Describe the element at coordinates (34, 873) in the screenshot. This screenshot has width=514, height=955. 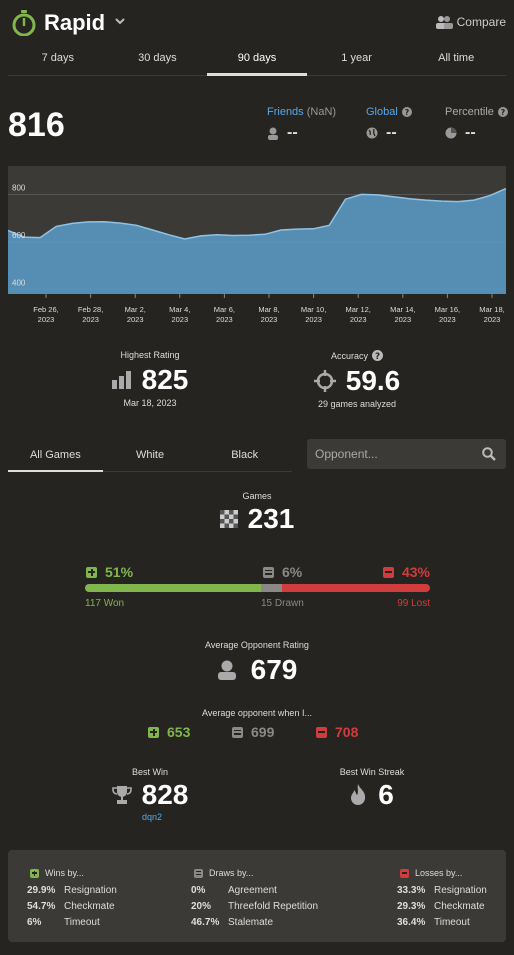
I see `plus-icon` at that location.